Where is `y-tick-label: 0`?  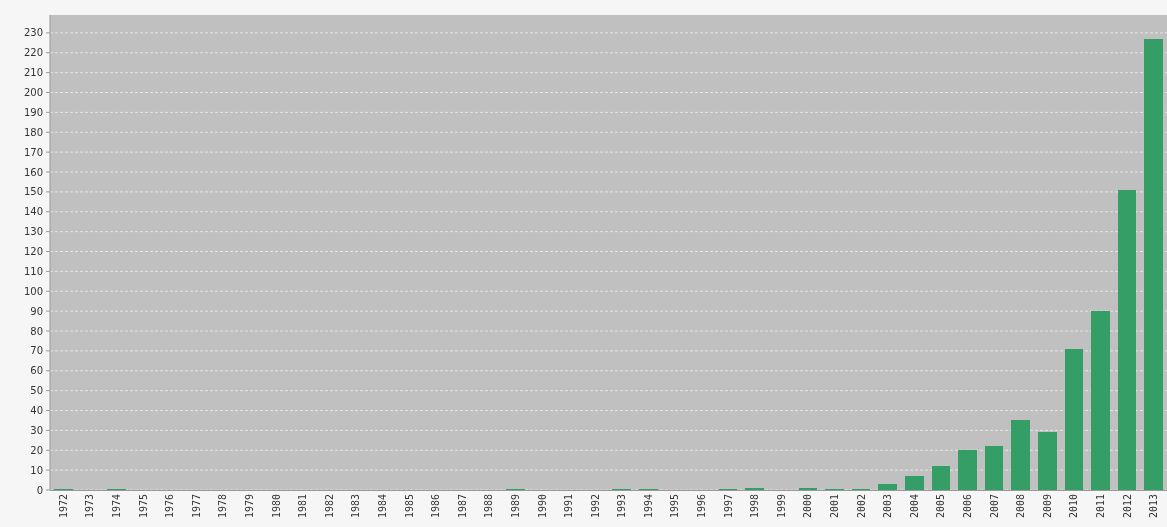 y-tick-label: 0 is located at coordinates (39, 490).